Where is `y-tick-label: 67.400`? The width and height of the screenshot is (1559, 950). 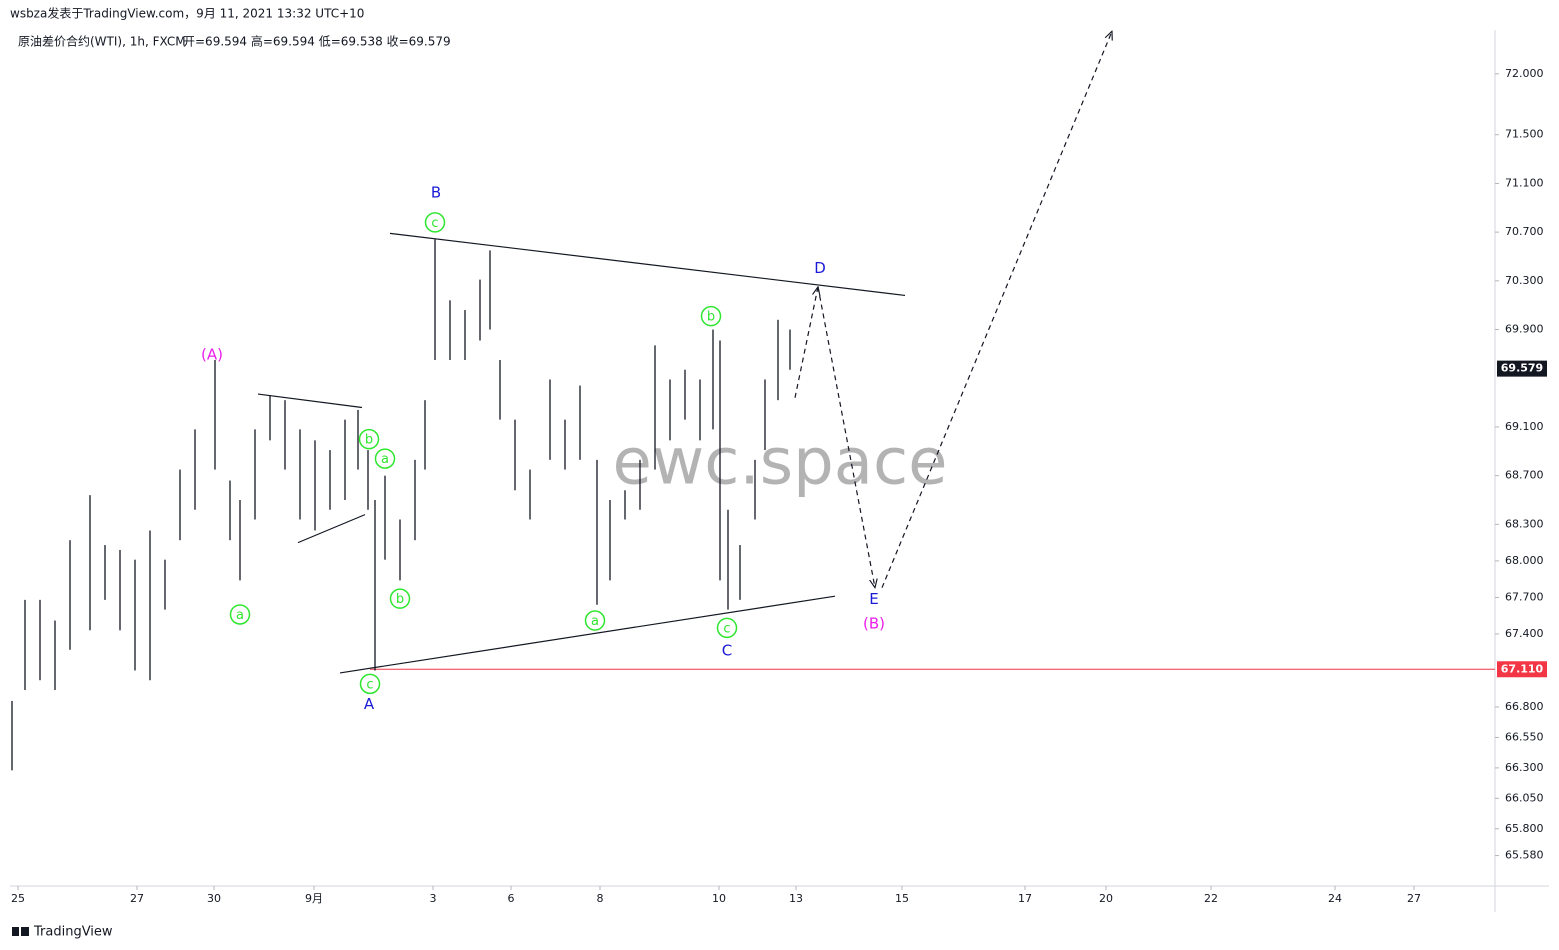
y-tick-label: 67.400 is located at coordinates (1524, 633).